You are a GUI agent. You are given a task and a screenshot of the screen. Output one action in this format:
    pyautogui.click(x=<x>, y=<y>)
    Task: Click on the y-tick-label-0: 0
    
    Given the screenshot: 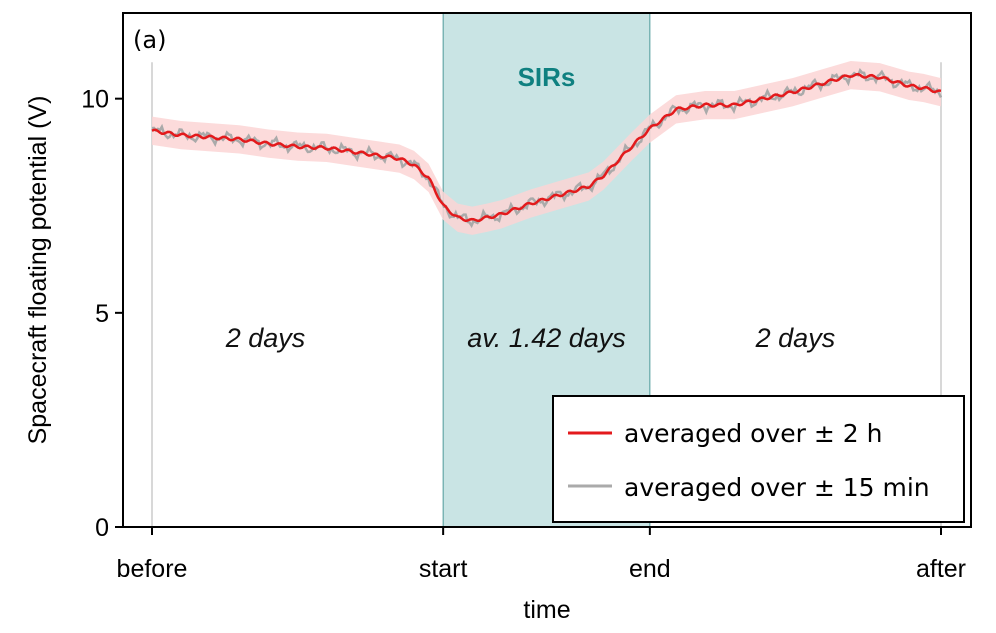 What is the action you would take?
    pyautogui.click(x=102, y=528)
    